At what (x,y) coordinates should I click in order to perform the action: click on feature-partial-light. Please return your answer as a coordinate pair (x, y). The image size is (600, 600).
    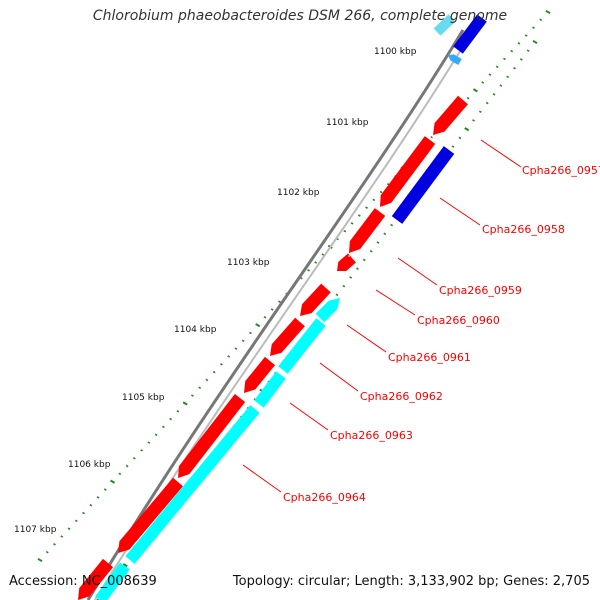
    Looking at the image, I should click on (444, 25).